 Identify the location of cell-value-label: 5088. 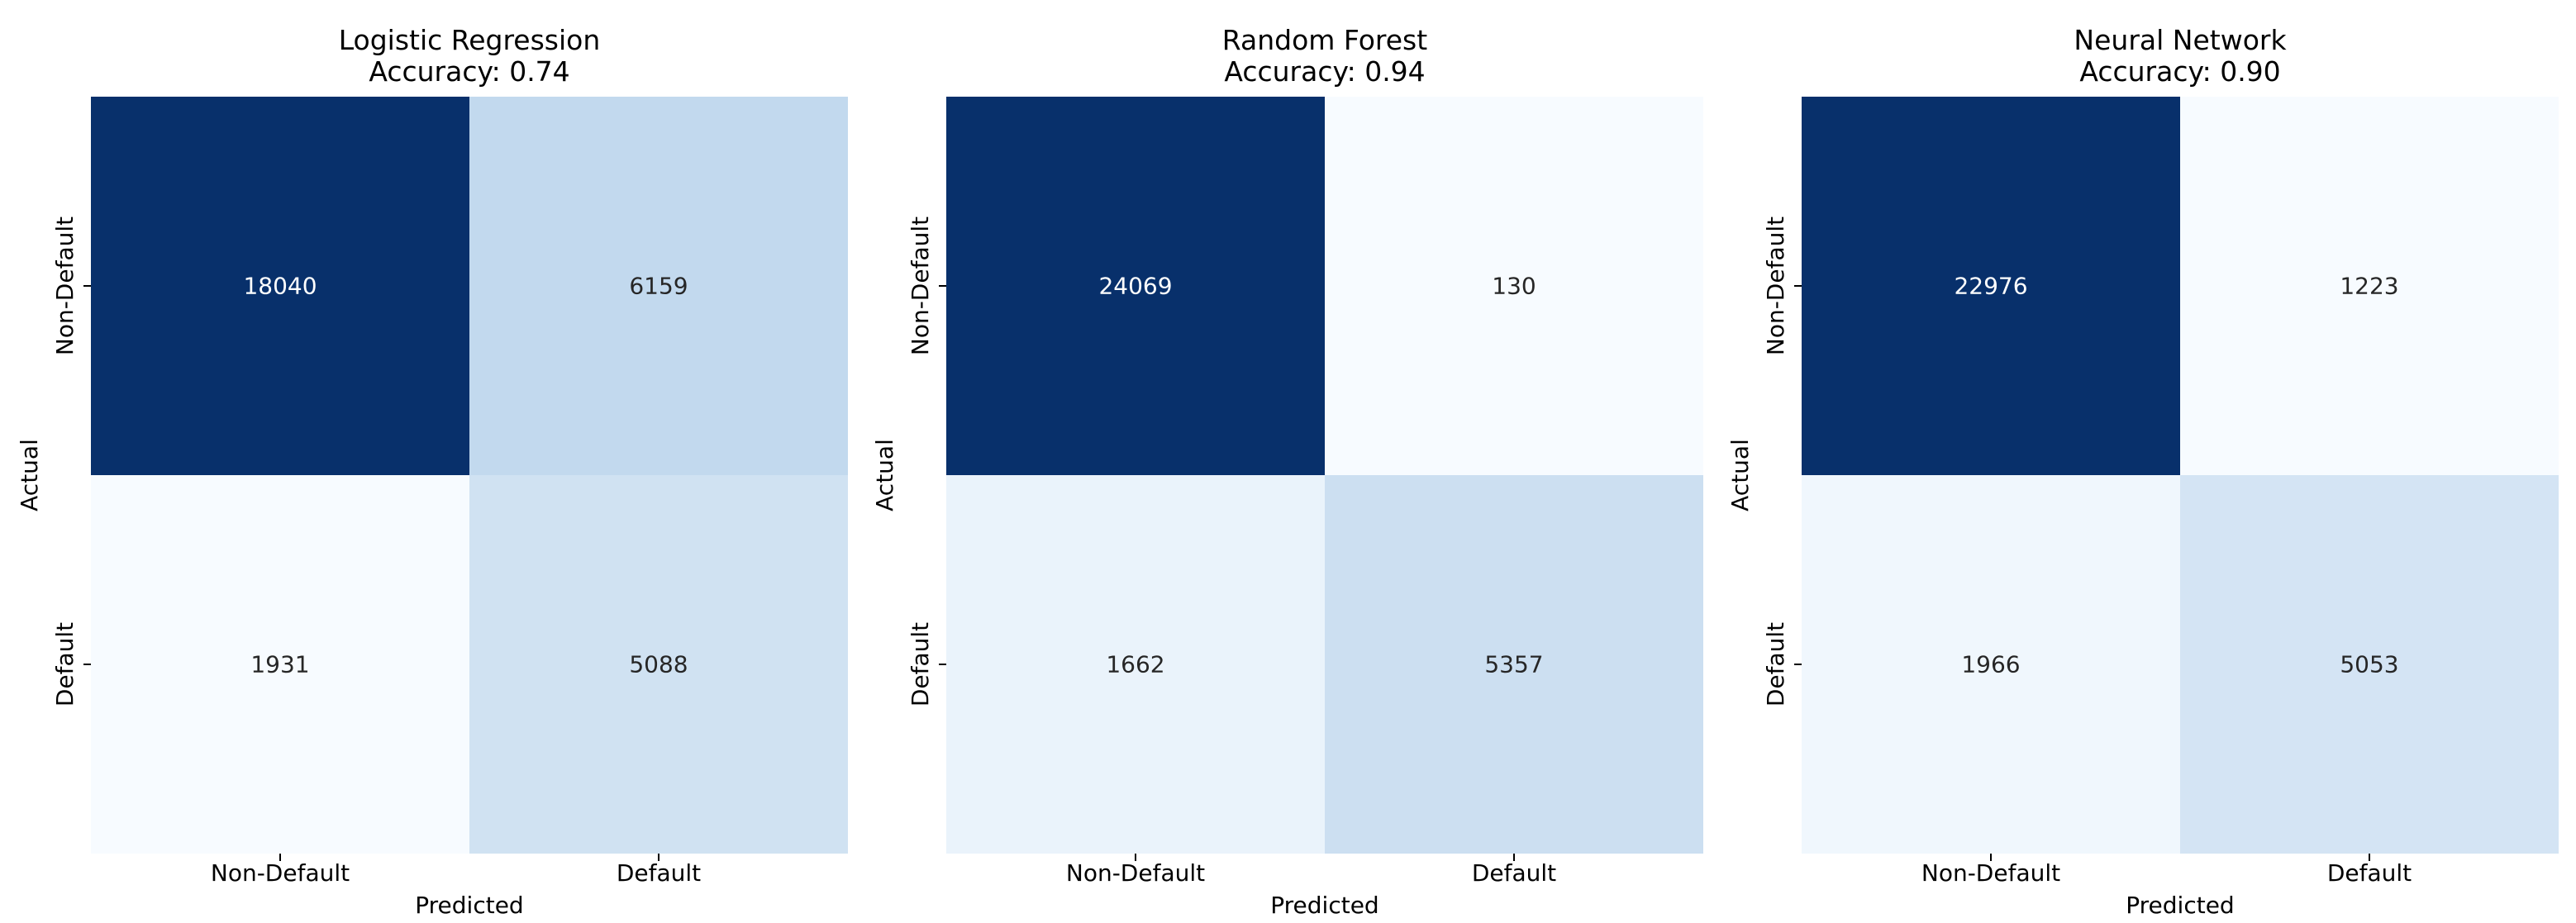
(659, 664).